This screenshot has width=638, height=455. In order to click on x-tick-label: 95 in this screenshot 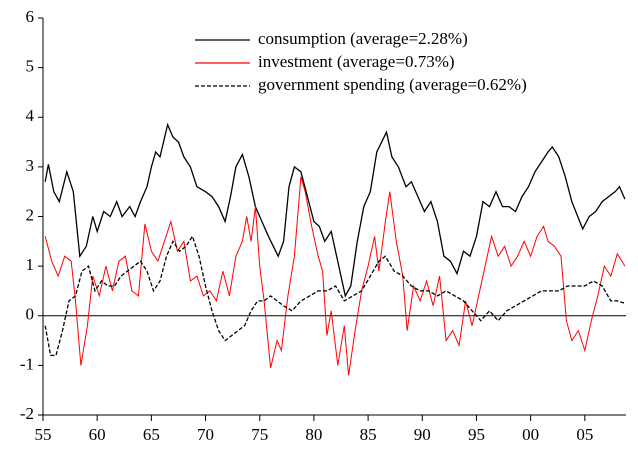, I will do `click(476, 434)`.